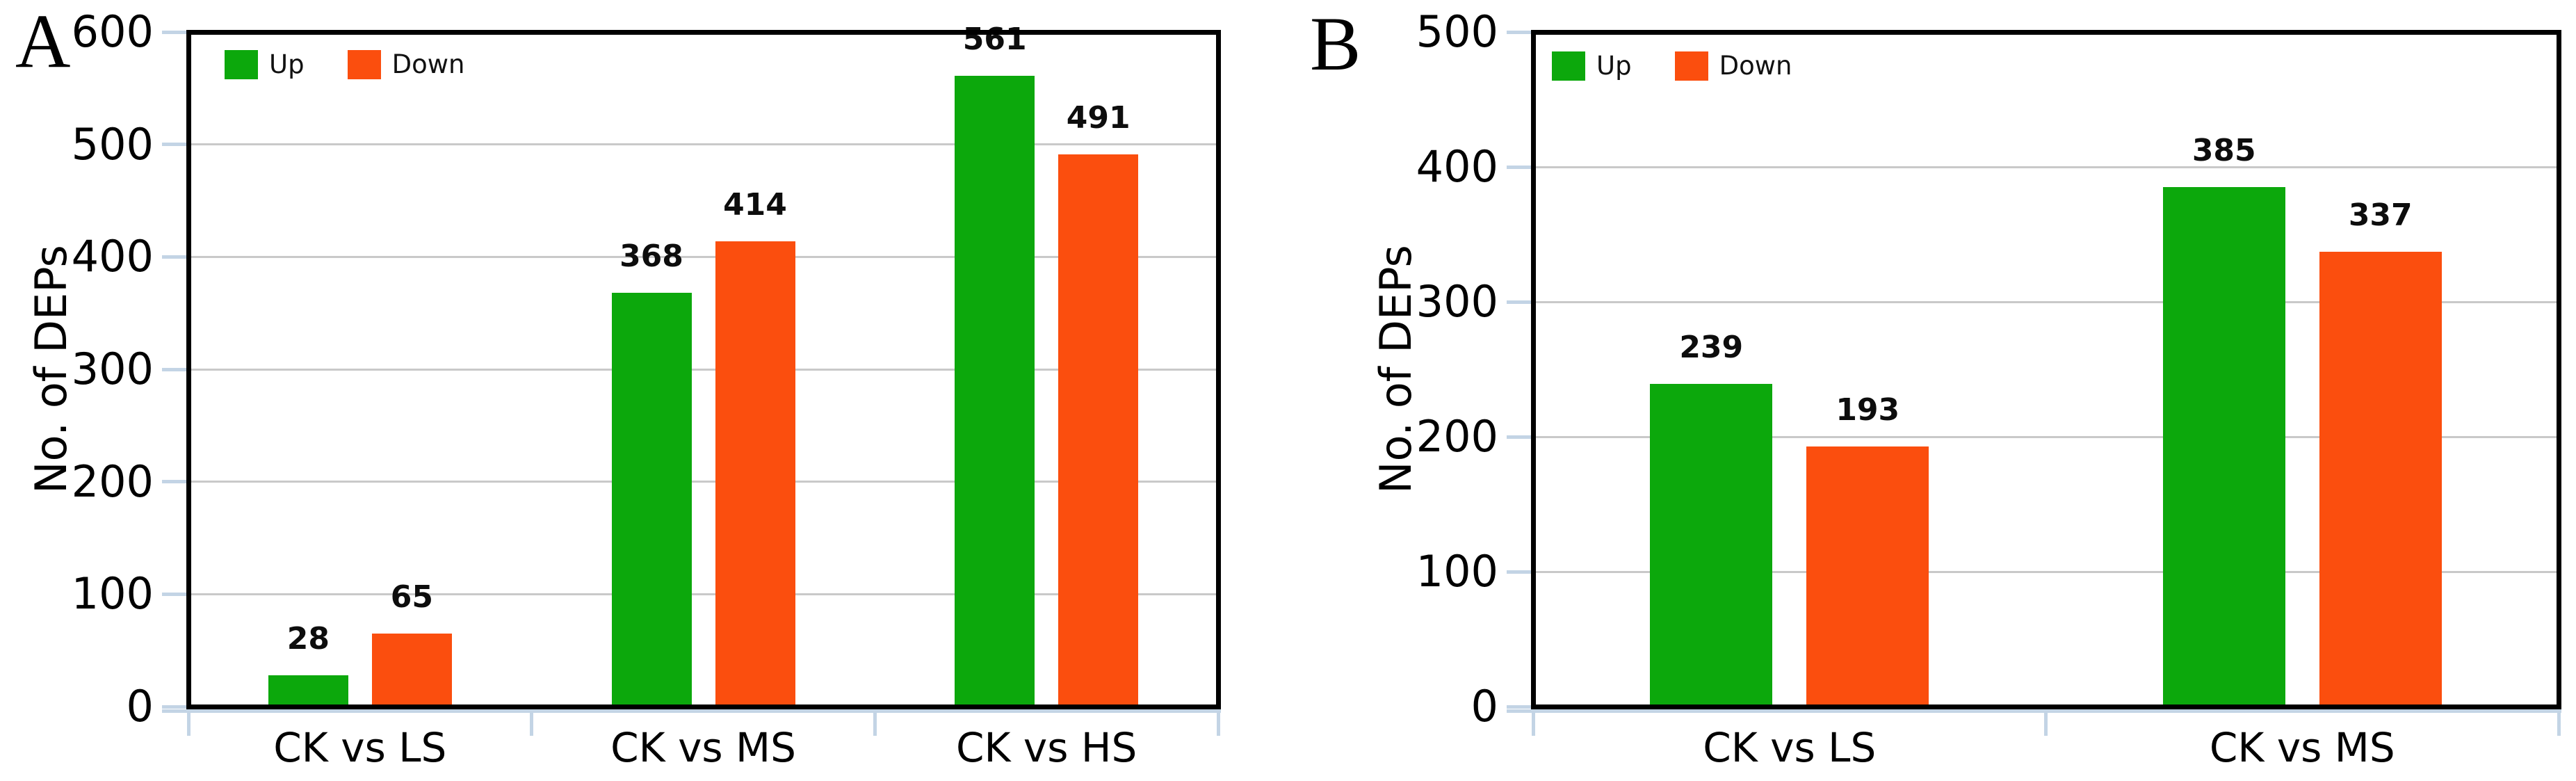  I want to click on y-tick-label-a-100: 100, so click(112, 594).